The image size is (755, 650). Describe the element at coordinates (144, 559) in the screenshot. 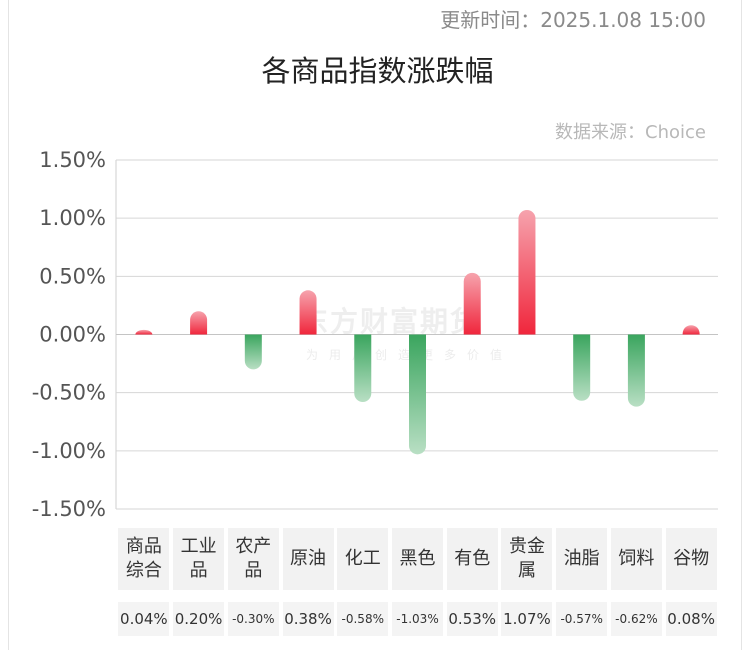

I see `category-label: 商品 综合` at that location.